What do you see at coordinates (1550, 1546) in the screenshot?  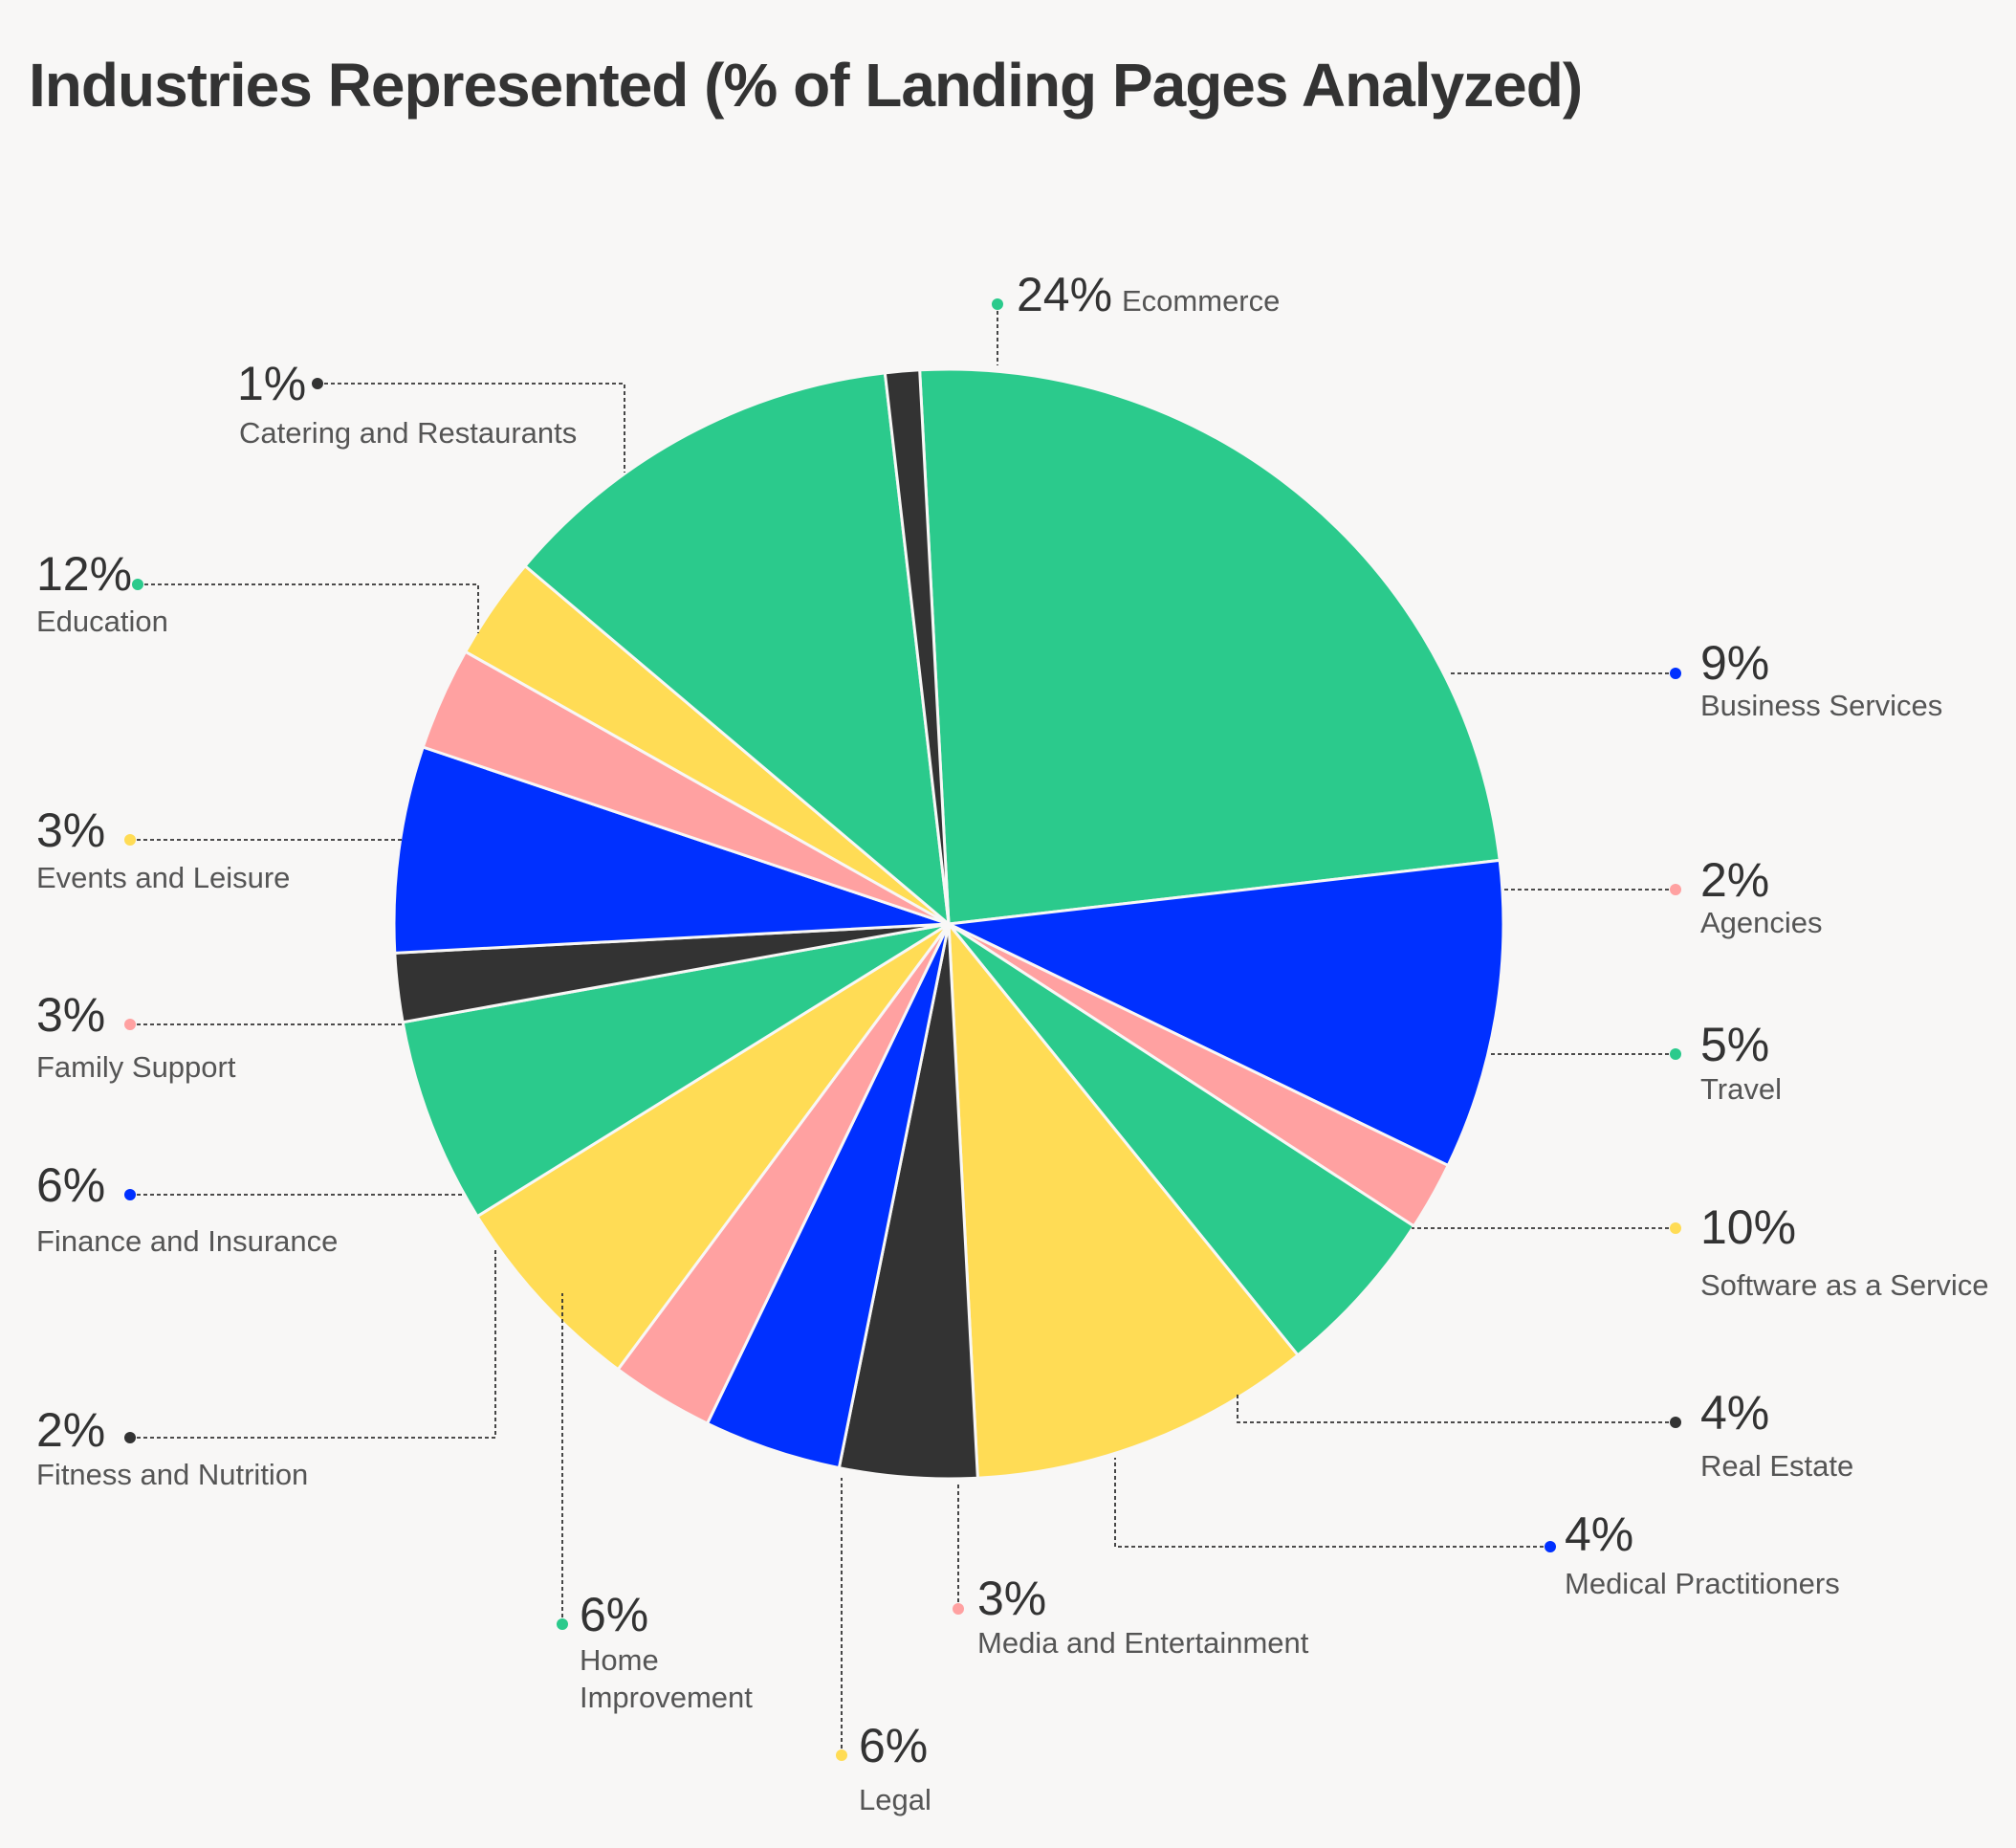 I see `label-dot-medical-practitioners` at bounding box center [1550, 1546].